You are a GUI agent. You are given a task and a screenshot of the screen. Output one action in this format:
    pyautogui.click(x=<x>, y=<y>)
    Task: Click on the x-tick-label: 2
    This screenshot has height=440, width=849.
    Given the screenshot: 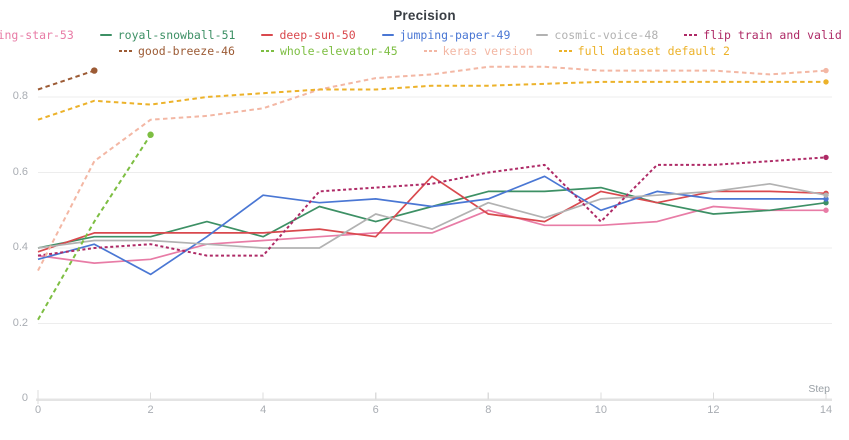 What is the action you would take?
    pyautogui.click(x=150, y=410)
    